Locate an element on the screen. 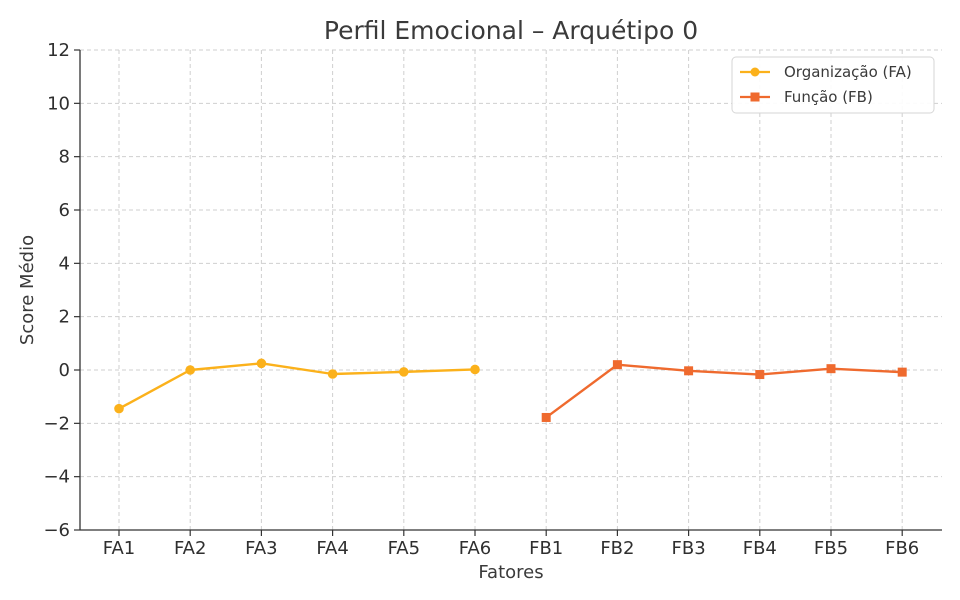 This screenshot has width=960, height=600. x-axis-label: Fatores is located at coordinates (510, 572).